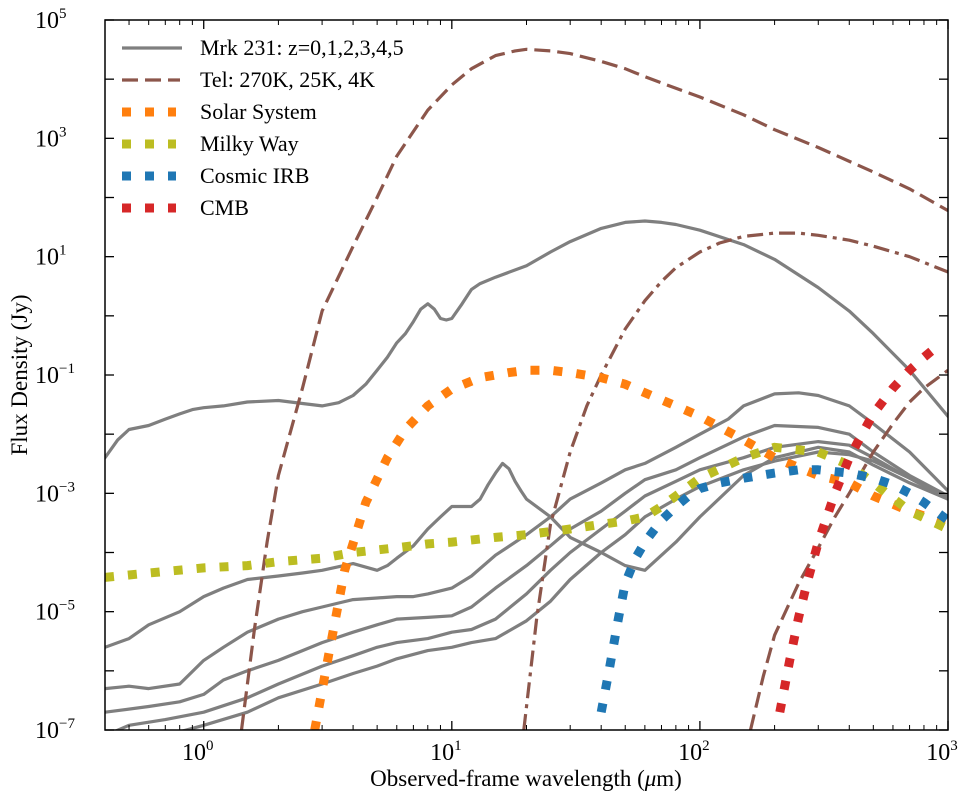 Image resolution: width=976 pixels, height=803 pixels. I want to click on x-tick-label: 10⁰, so click(198, 752).